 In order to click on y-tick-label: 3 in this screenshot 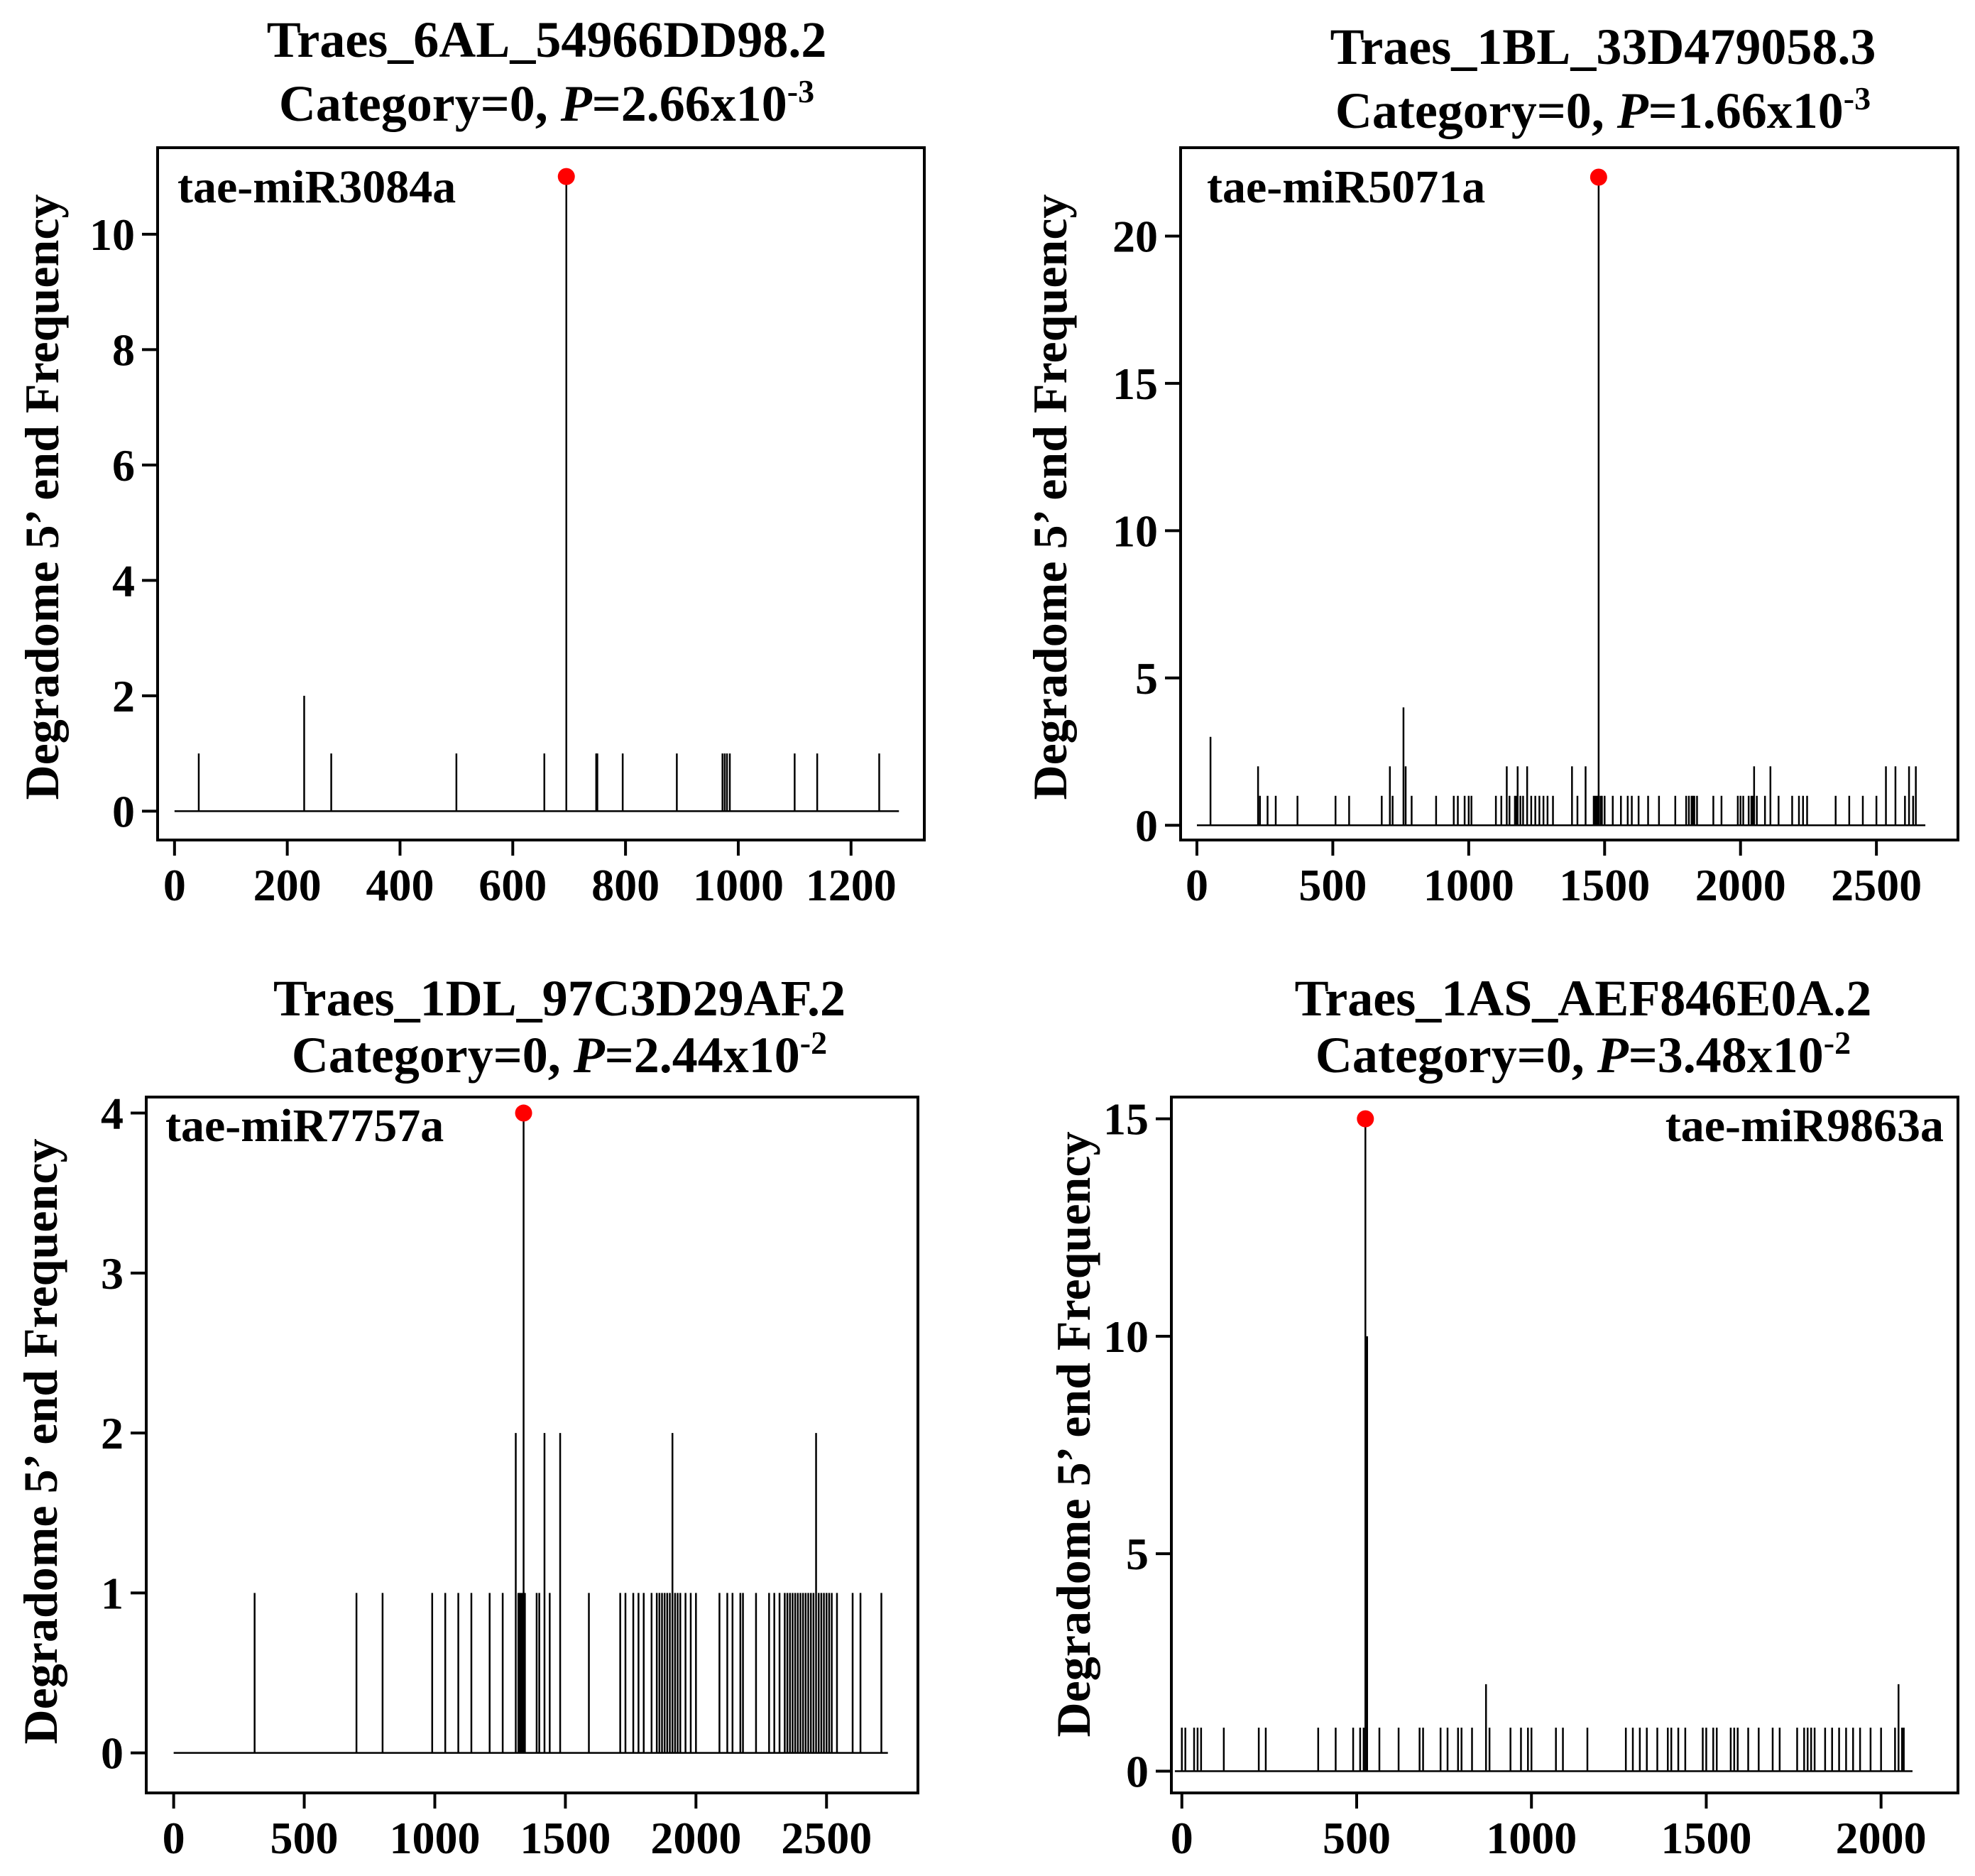, I will do `click(112, 1274)`.